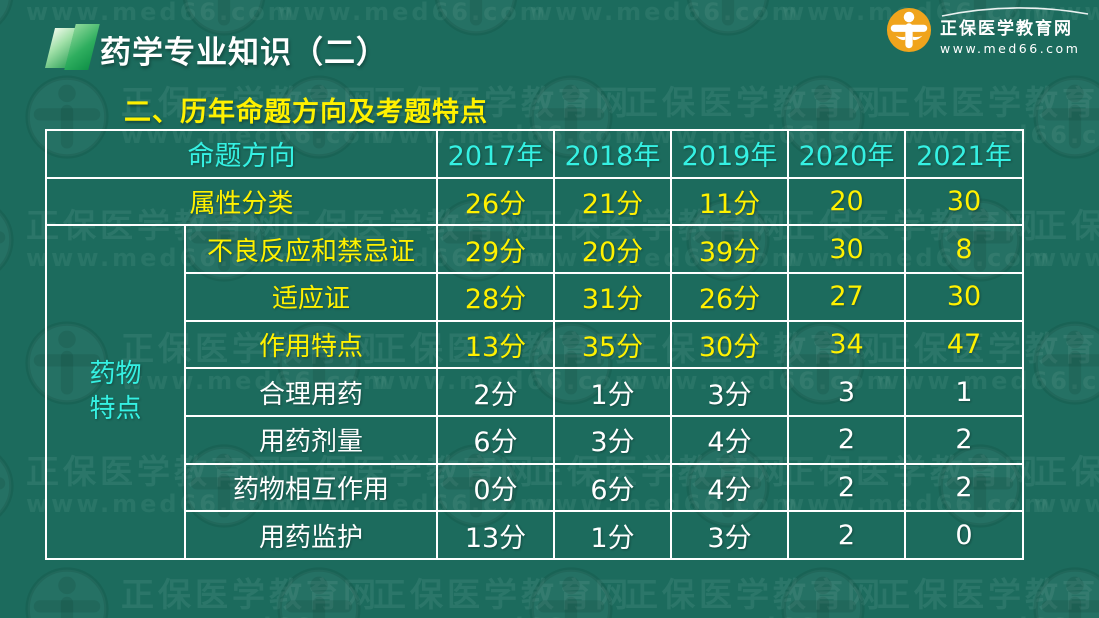  Describe the element at coordinates (846, 392) in the screenshot. I see `value-cell: 3` at that location.